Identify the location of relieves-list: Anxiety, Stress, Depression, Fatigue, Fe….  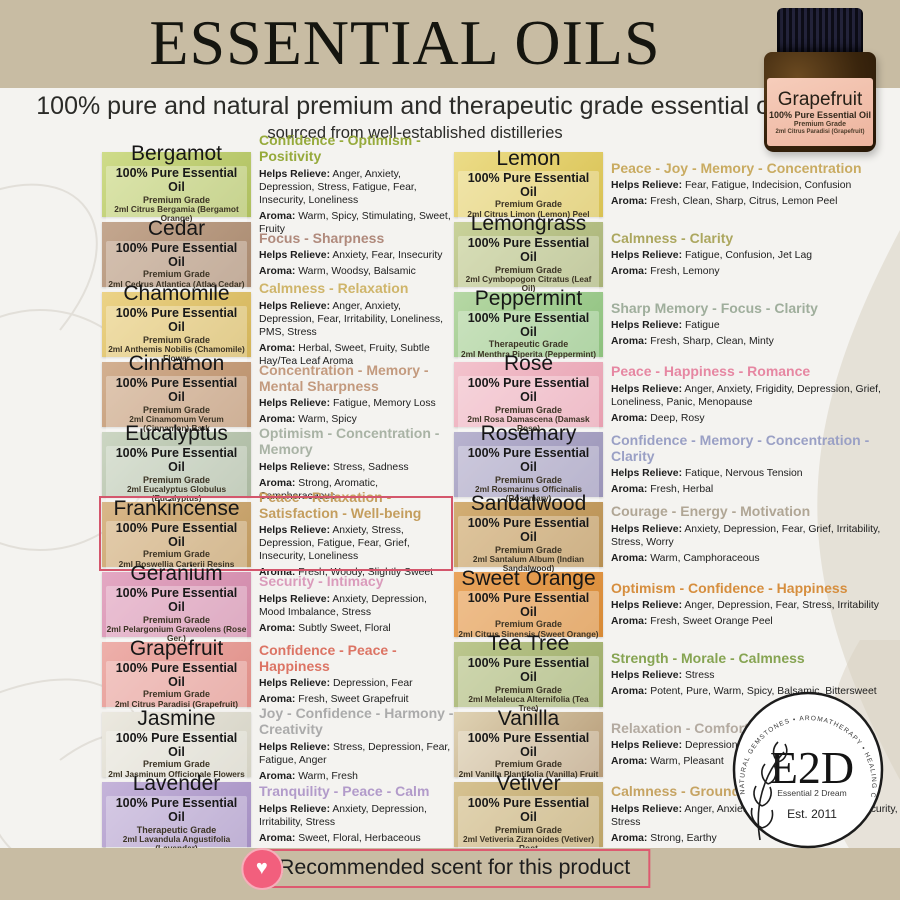
(334, 544).